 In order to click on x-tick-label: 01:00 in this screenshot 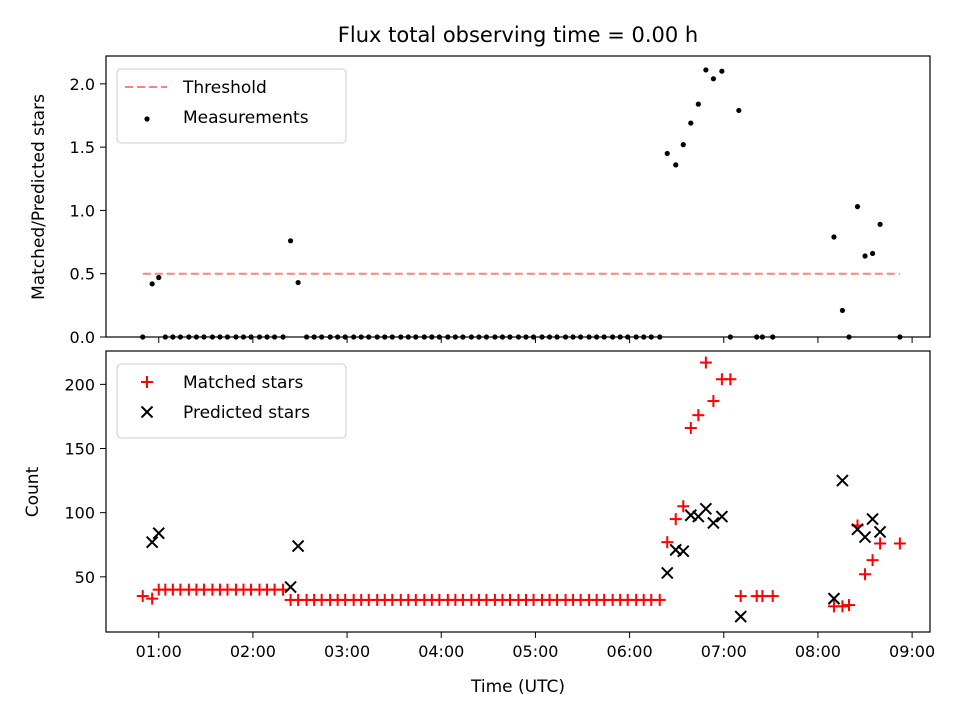, I will do `click(159, 651)`.